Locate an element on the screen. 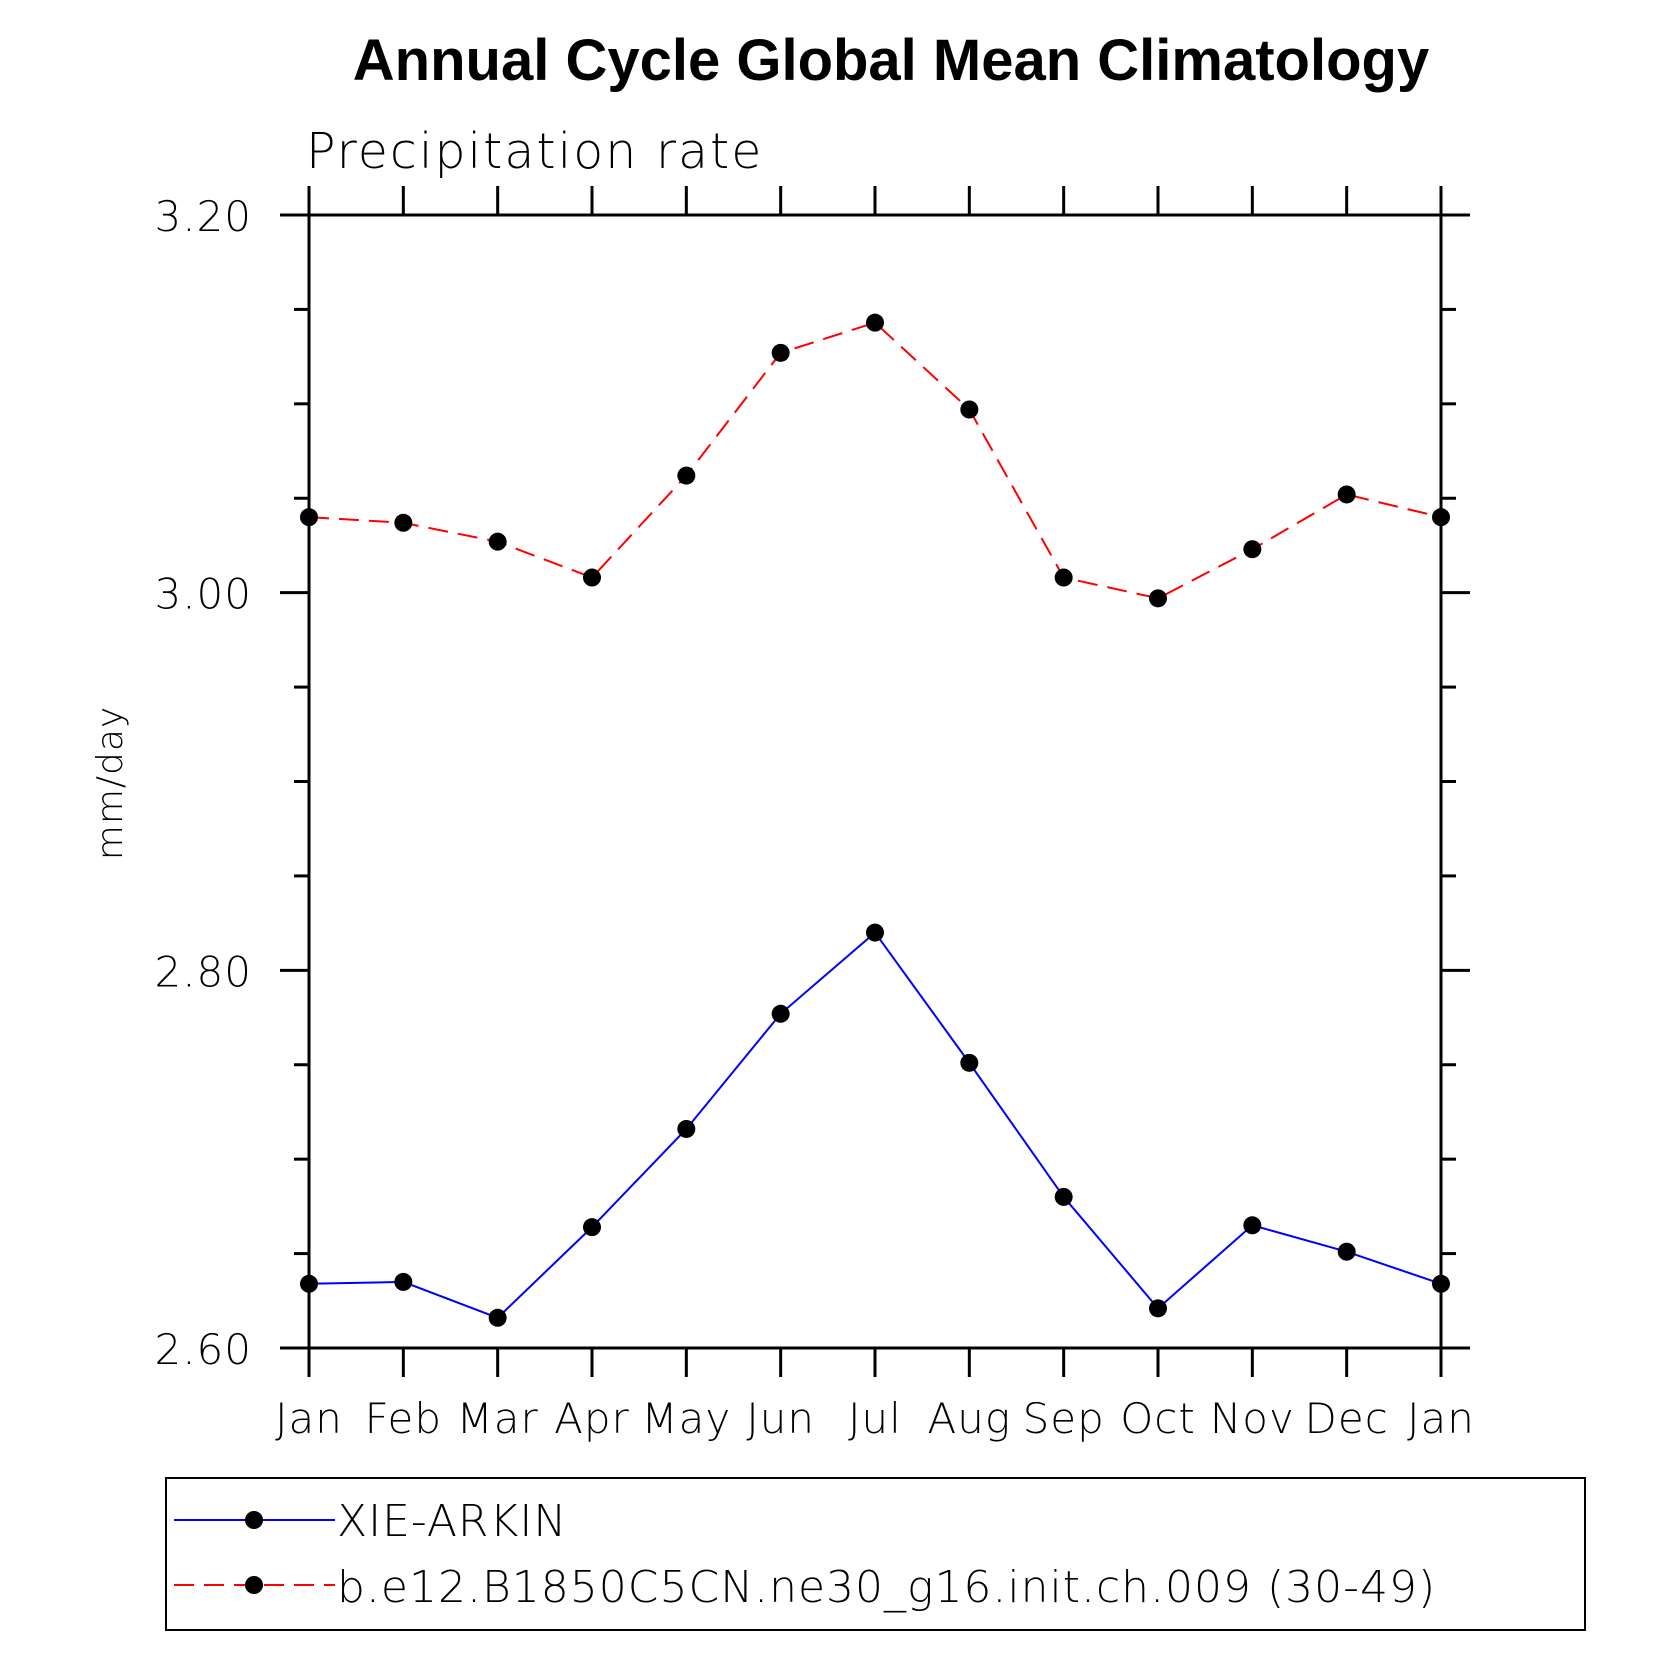 The height and width of the screenshot is (1663, 1663). x-tick-label: Dec is located at coordinates (1347, 1418).